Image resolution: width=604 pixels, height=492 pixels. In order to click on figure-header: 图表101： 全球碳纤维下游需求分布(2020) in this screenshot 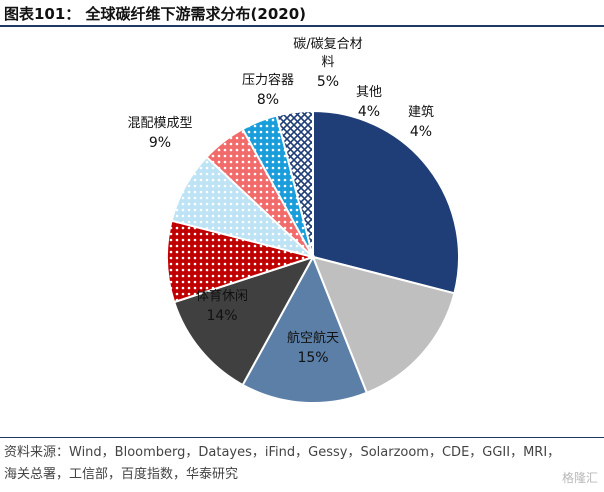, I will do `click(302, 13)`.